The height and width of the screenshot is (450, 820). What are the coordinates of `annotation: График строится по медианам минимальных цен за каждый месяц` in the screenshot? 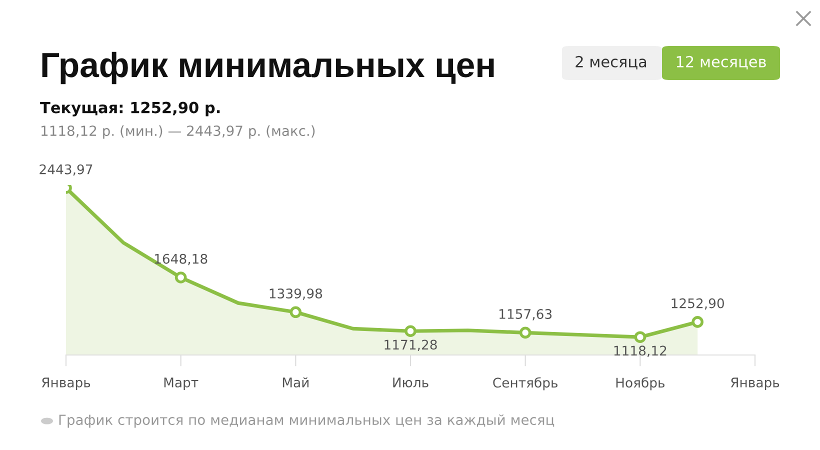 It's located at (306, 421).